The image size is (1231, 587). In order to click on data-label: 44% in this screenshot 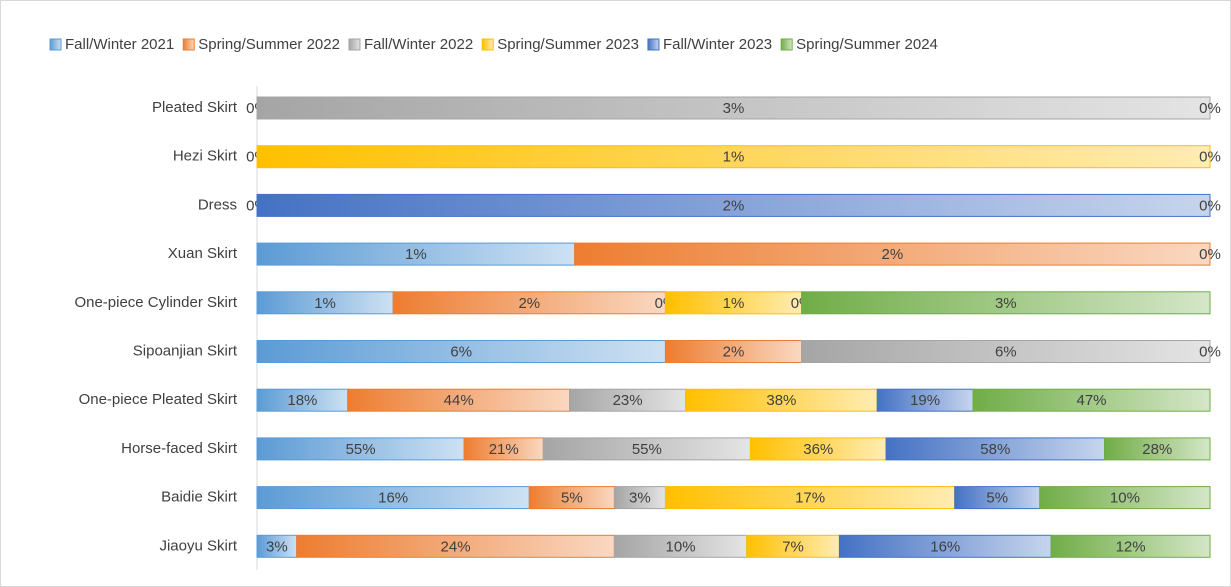, I will do `click(459, 400)`.